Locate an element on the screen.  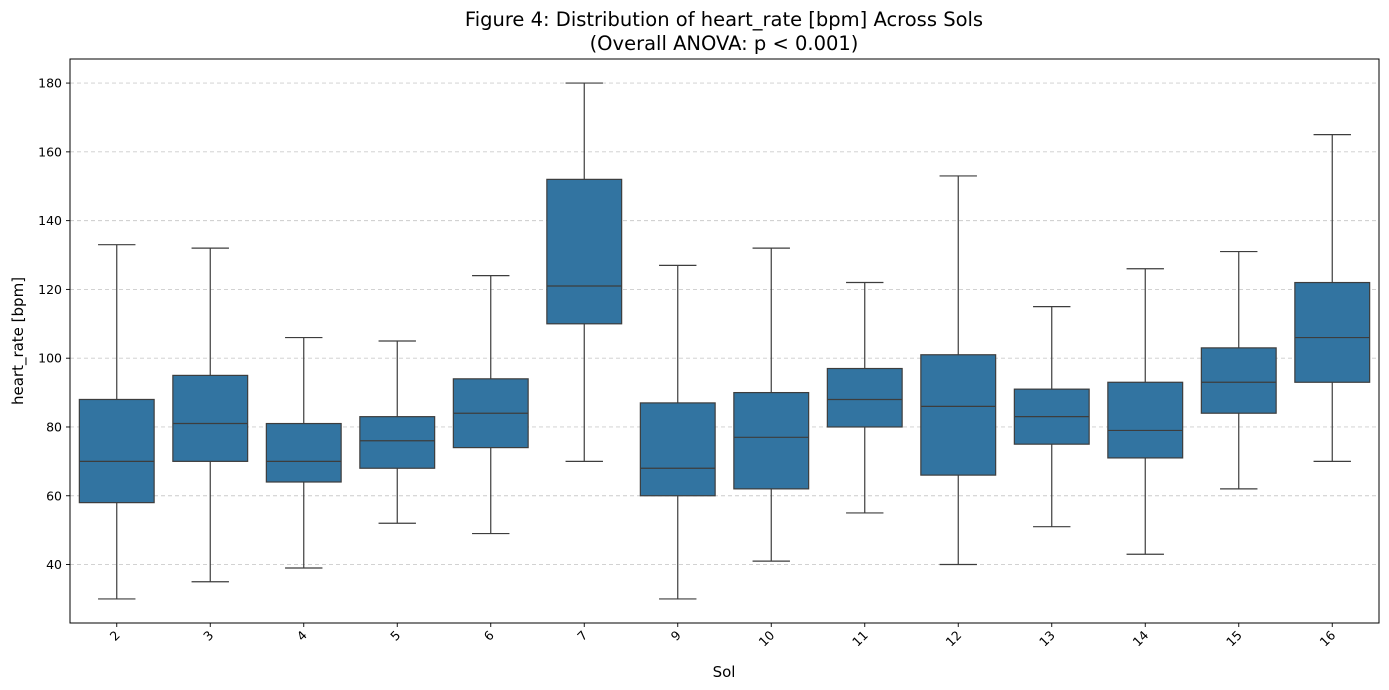
y-tick-label: 80 is located at coordinates (54, 426).